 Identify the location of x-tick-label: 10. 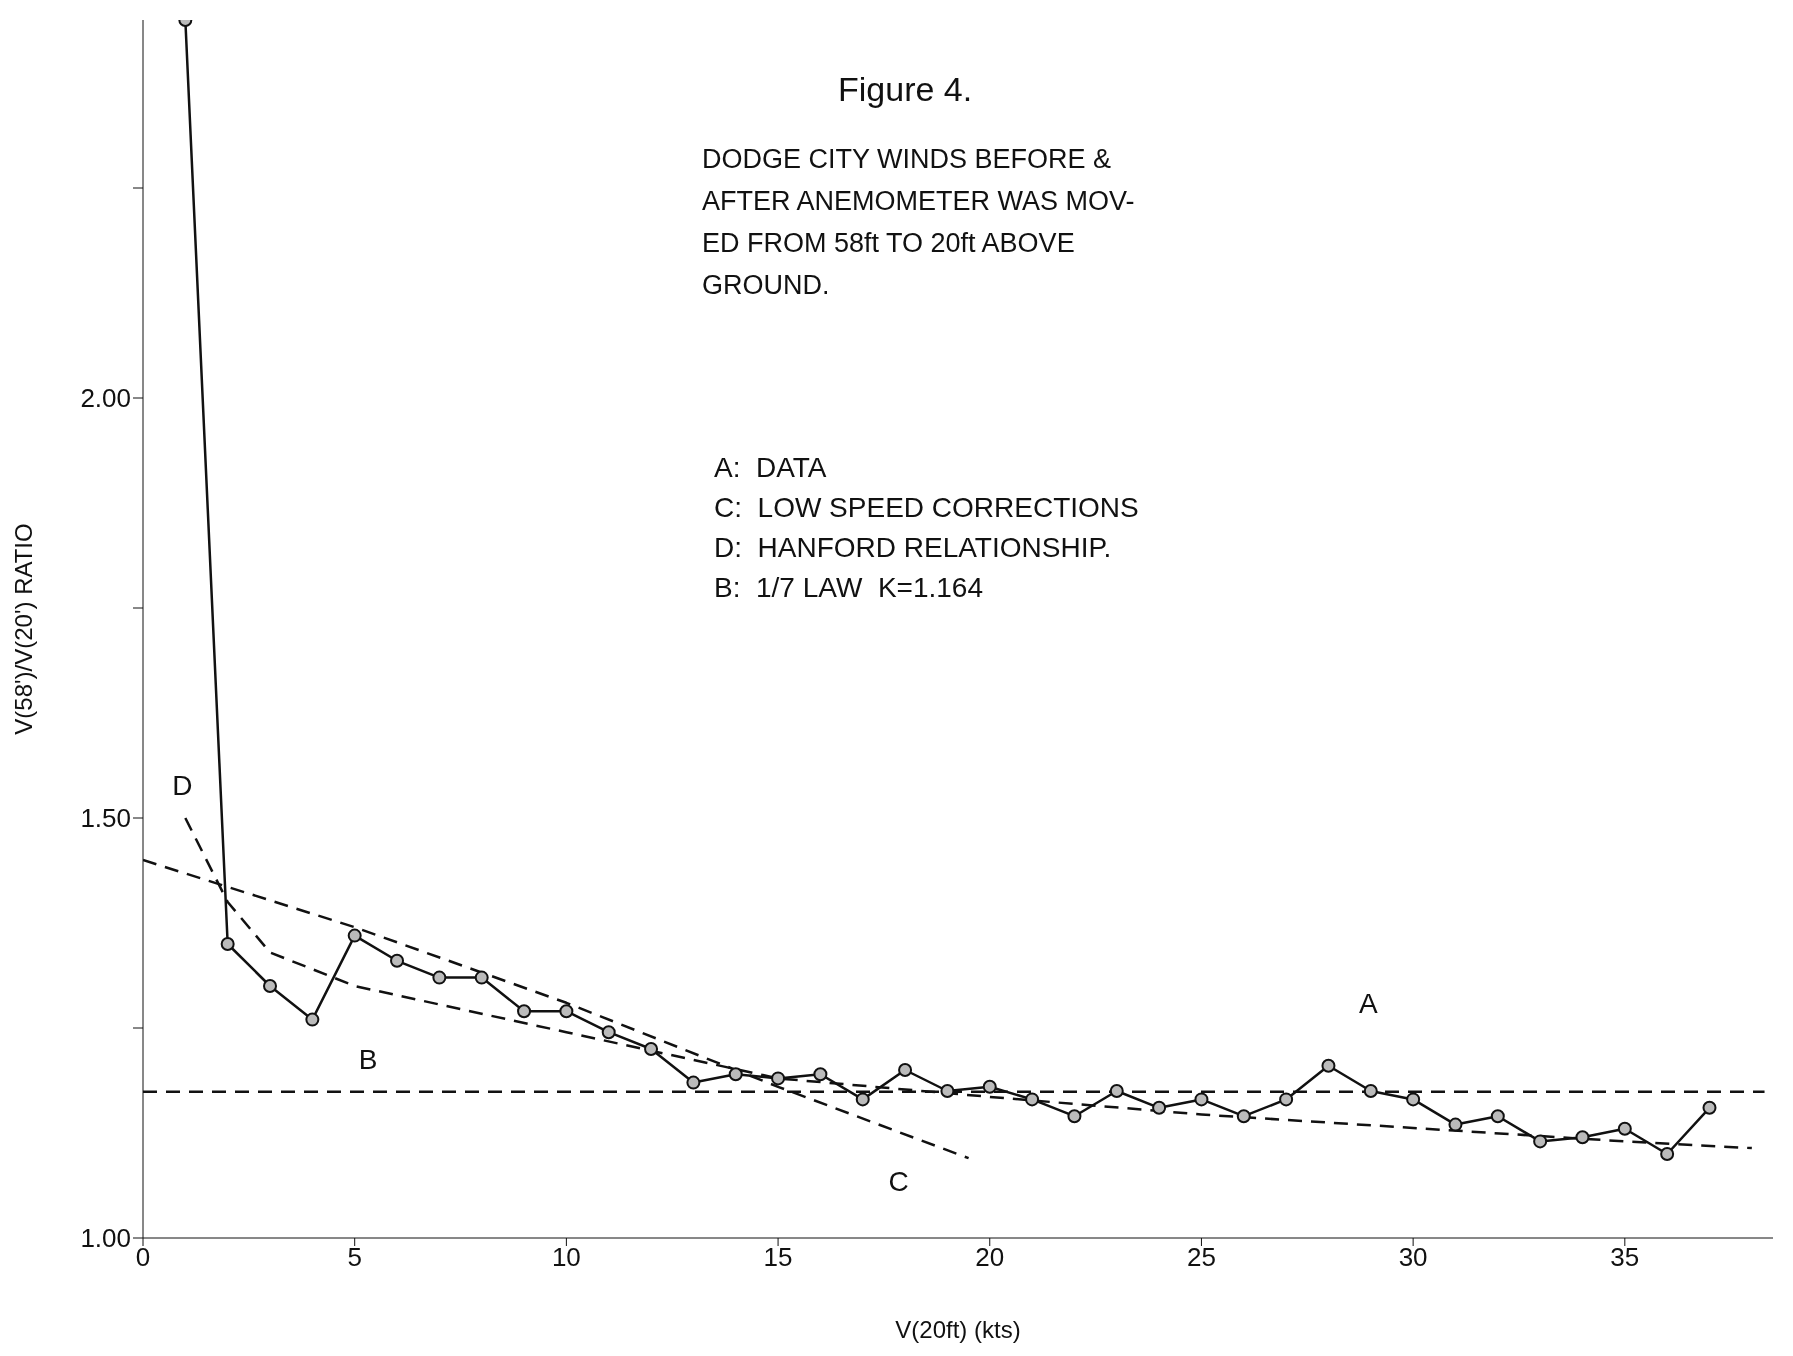
(566, 1257).